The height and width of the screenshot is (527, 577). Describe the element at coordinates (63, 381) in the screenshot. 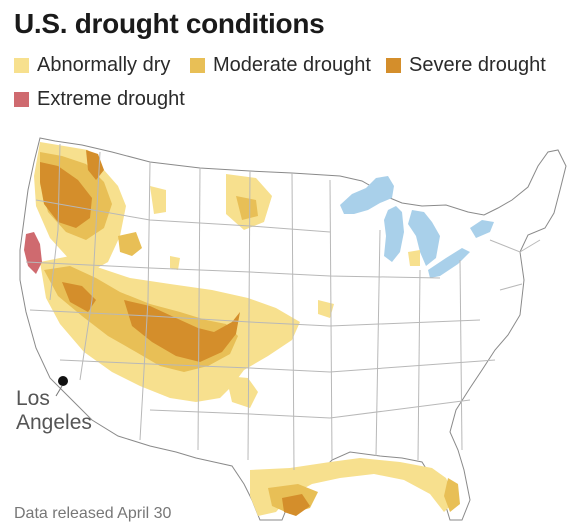

I see `los-angeles-marker` at that location.